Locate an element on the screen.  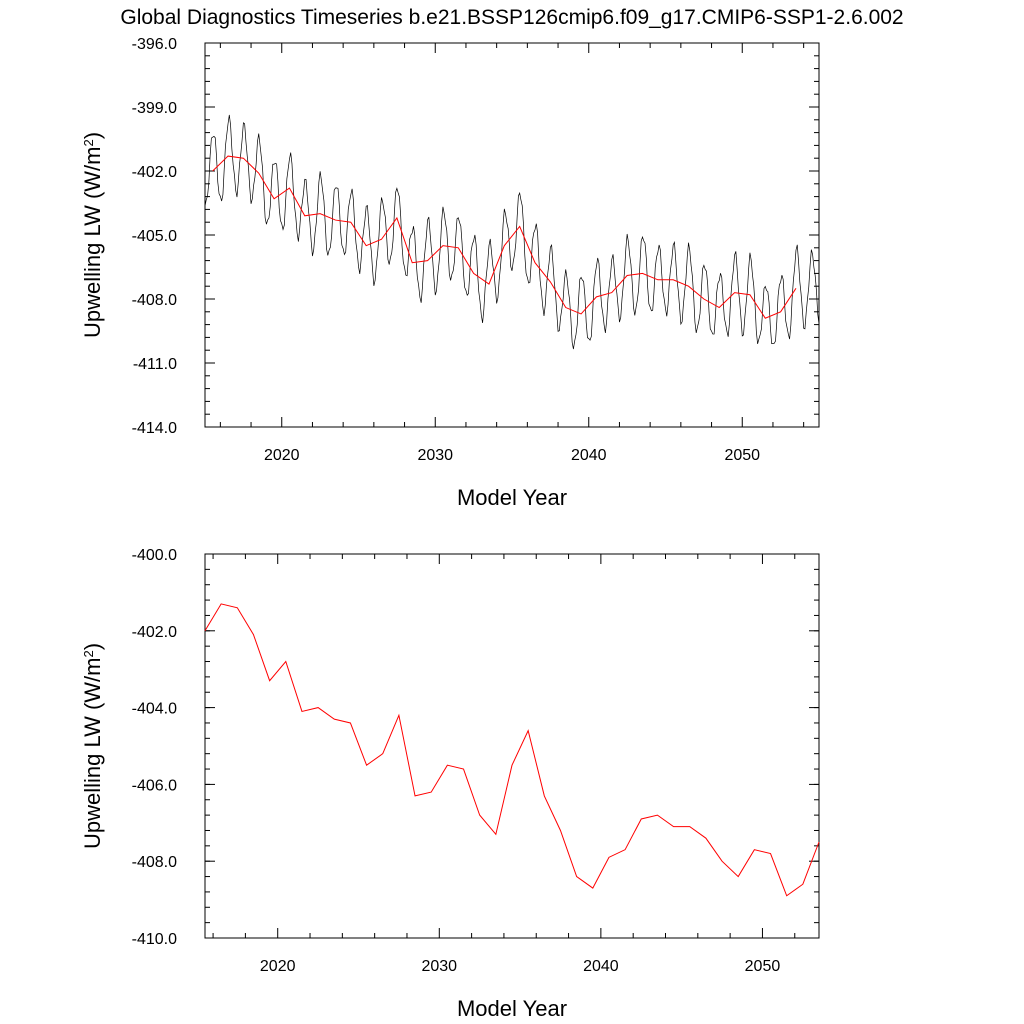
bottom-x-tick-label: 2040 is located at coordinates (601, 966).